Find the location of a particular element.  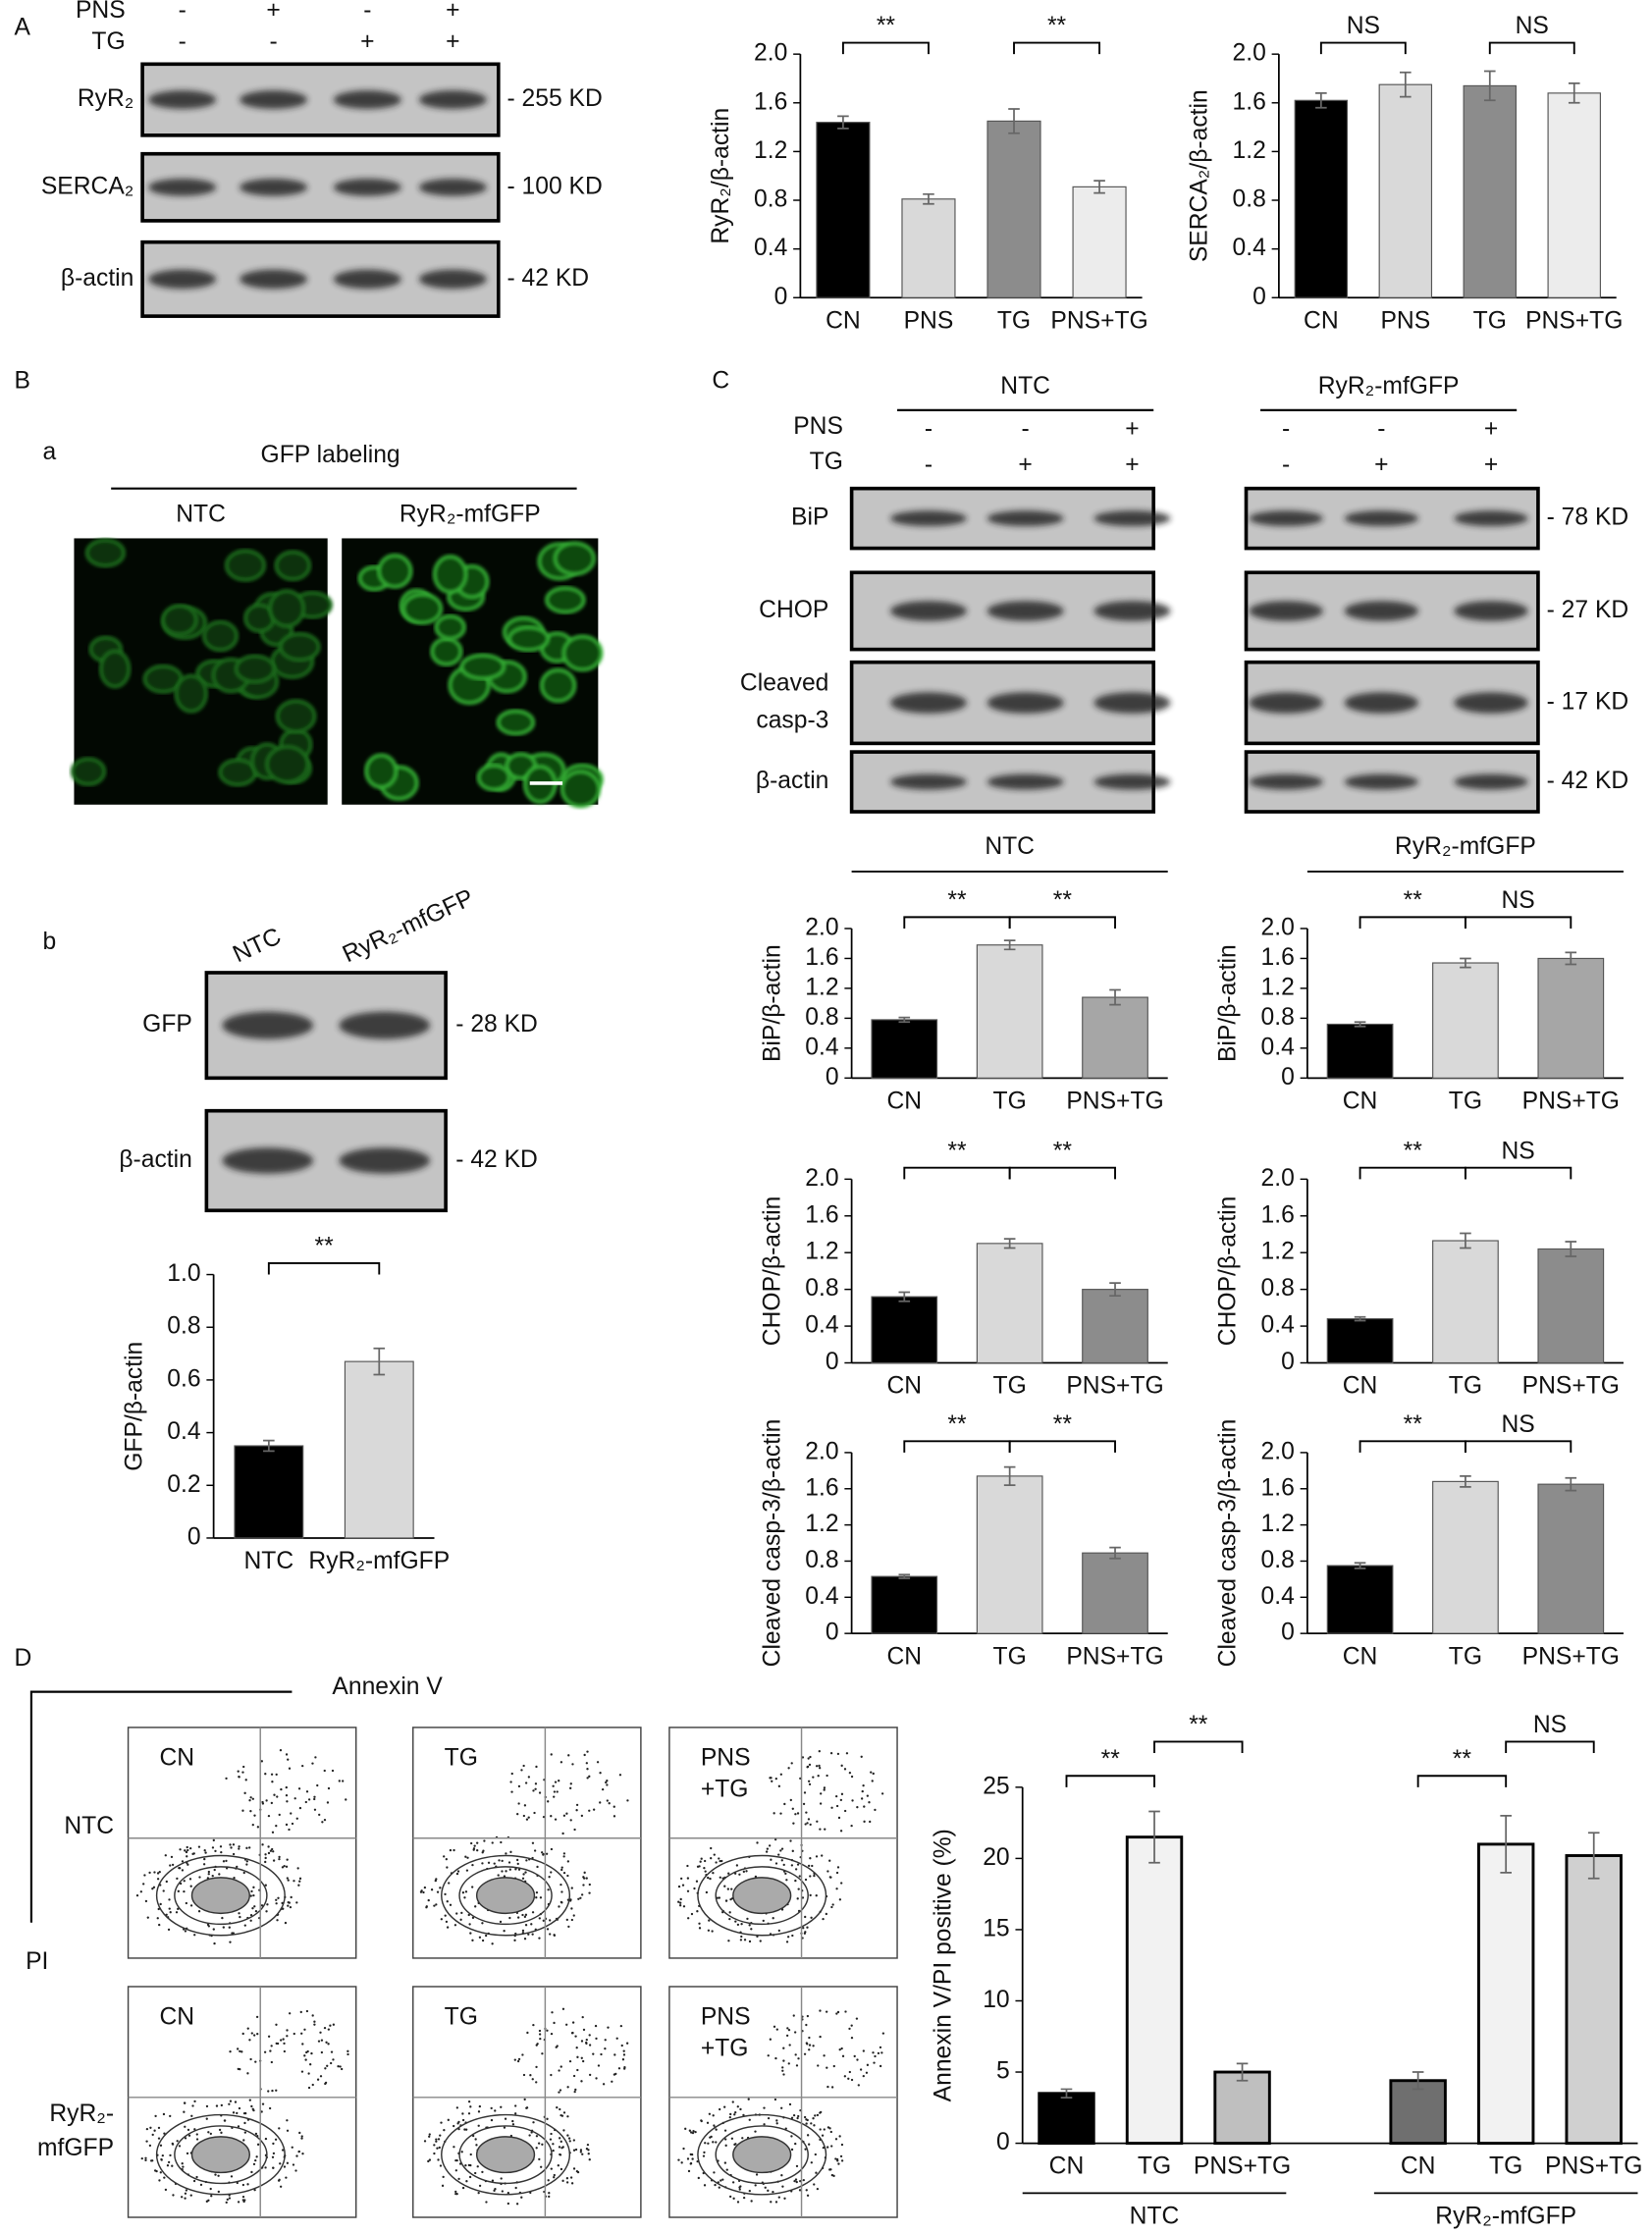

flow-plot is located at coordinates (527, 1843).